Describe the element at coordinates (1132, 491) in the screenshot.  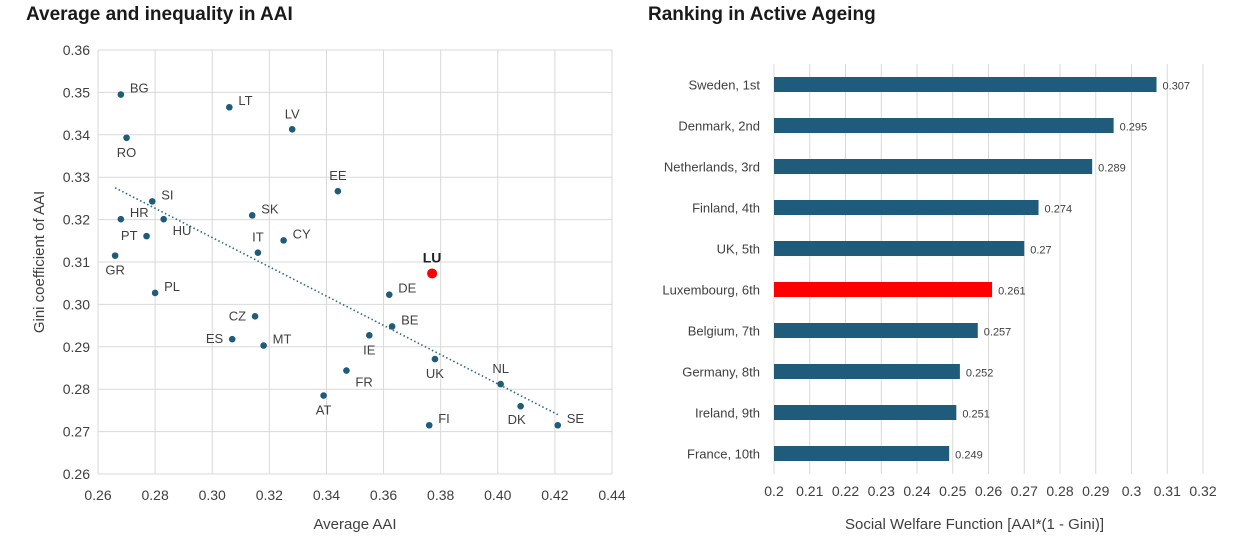
I see `bar-x-tick-label: 0.3` at that location.